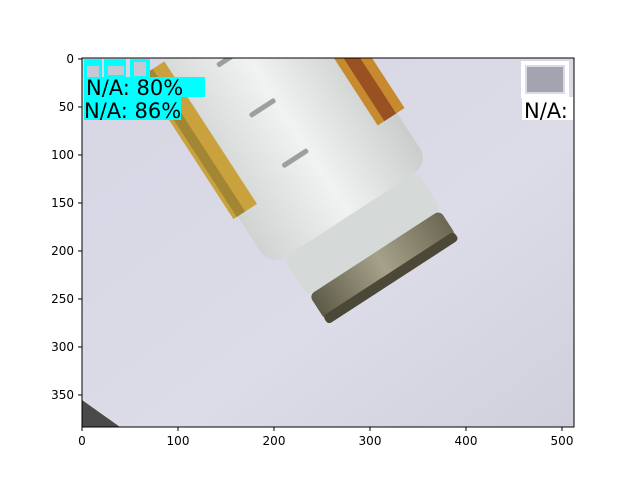 Image resolution: width=640 pixels, height=480 pixels. What do you see at coordinates (562, 441) in the screenshot?
I see `x-tick-label: 500` at bounding box center [562, 441].